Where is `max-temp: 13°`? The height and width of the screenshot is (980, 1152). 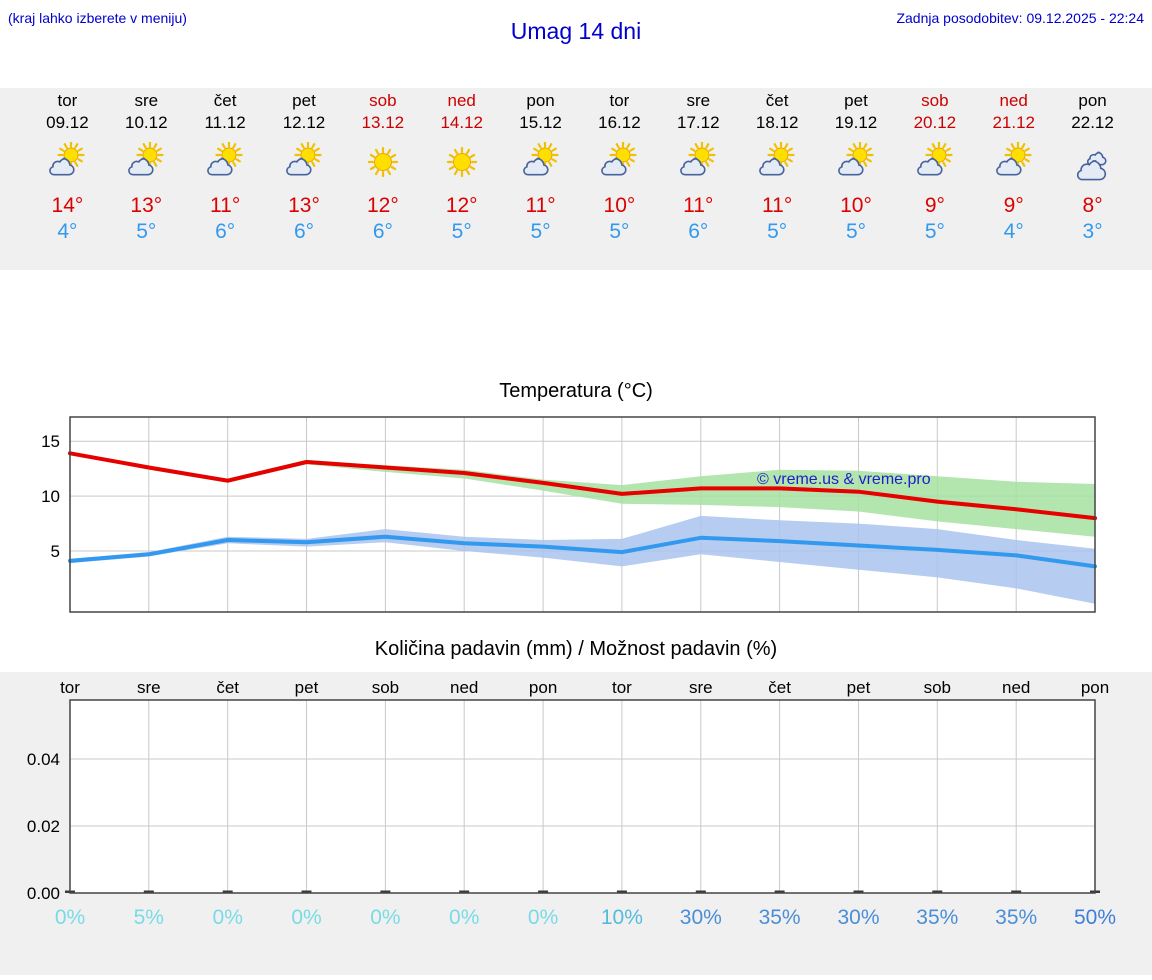 max-temp: 13° is located at coordinates (146, 205).